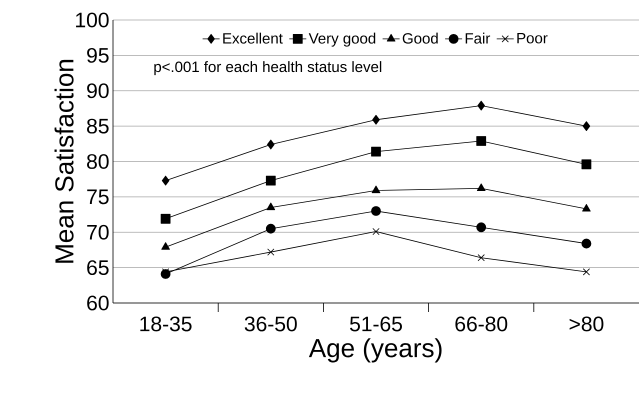 The image size is (639, 404). What do you see at coordinates (481, 324) in the screenshot?
I see `x-tick-label: 66-80` at bounding box center [481, 324].